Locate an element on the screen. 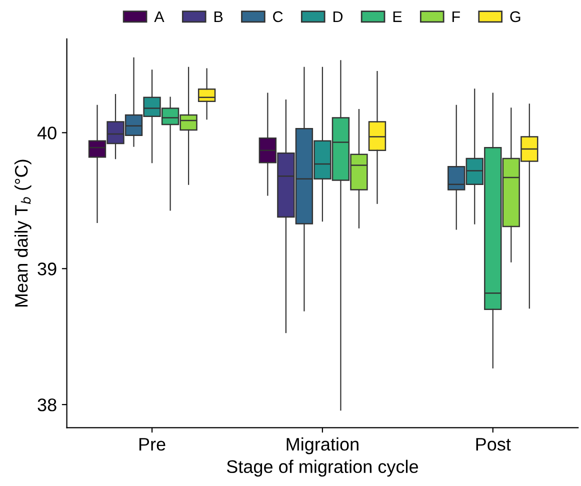 The image size is (581, 486). x-axis-title: Stage of migration cycle is located at coordinates (322, 468).